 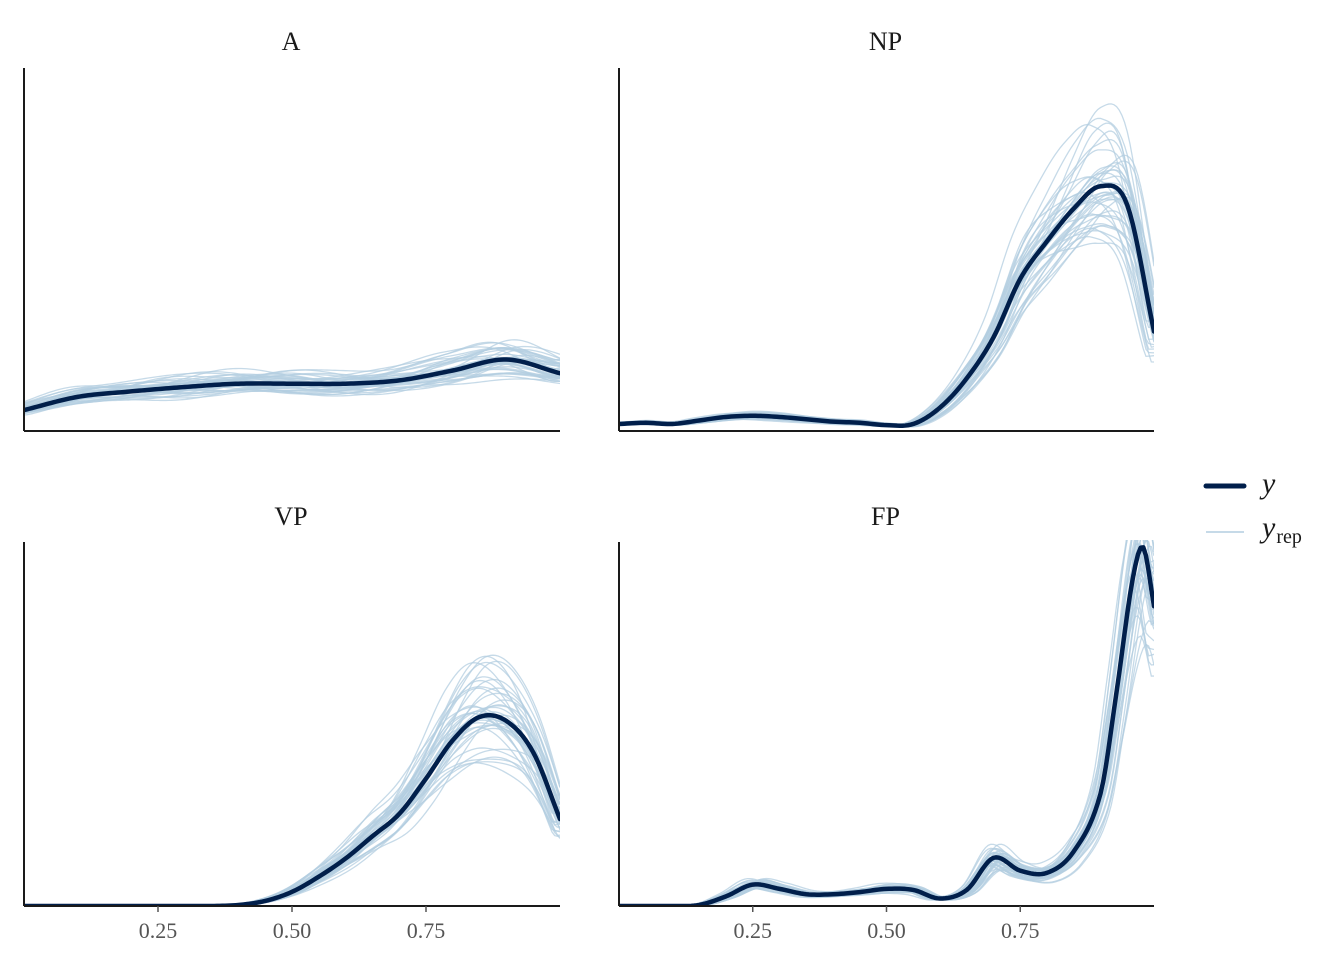 I want to click on legend-yrep-main: y, so click(x=1267, y=527).